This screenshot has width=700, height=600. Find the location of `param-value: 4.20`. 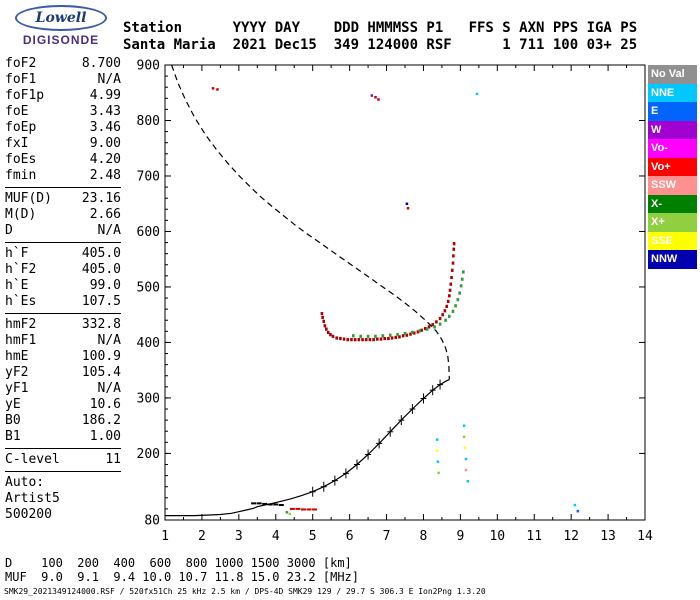

param-value: 4.20 is located at coordinates (105, 159).